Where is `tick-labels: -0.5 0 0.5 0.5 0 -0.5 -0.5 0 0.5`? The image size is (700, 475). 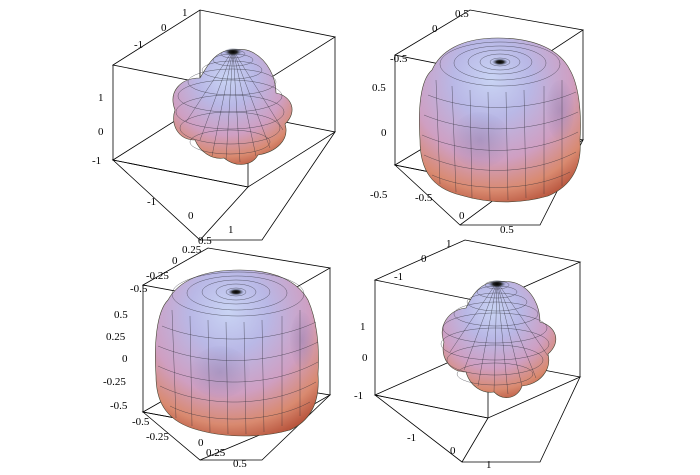
tick-labels: -0.5 0 0.5 0.5 0 -0.5 -0.5 0 0.5 is located at coordinates (442, 122).